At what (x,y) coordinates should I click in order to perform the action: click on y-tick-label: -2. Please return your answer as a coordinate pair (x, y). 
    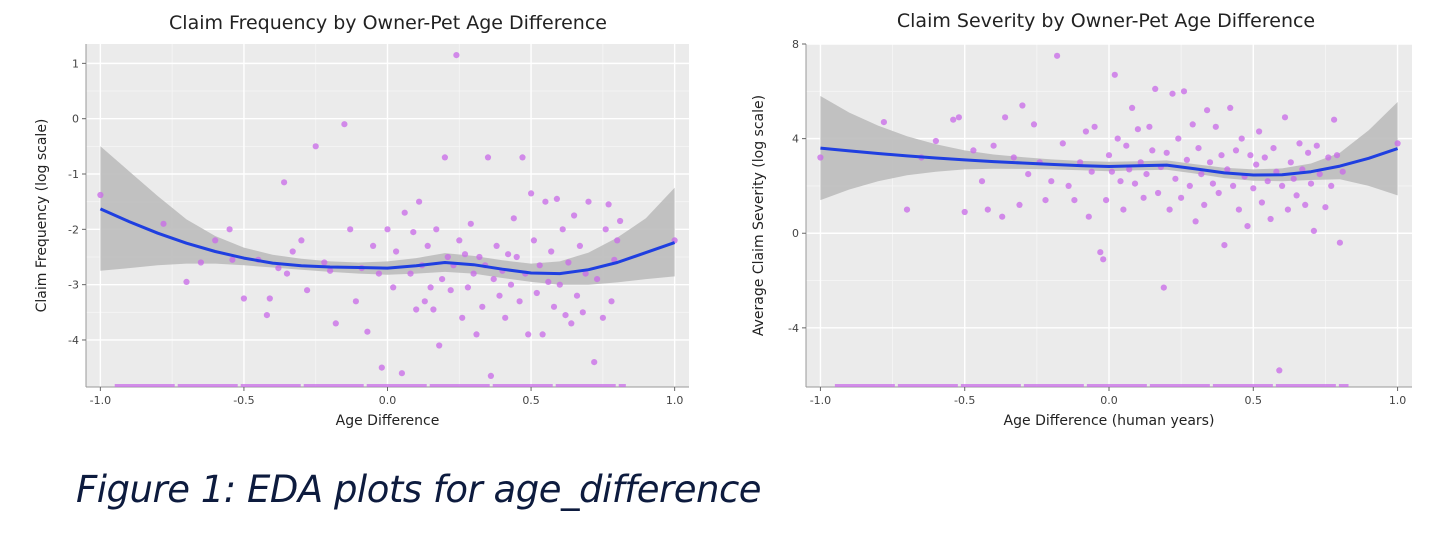
    Looking at the image, I should click on (73, 229).